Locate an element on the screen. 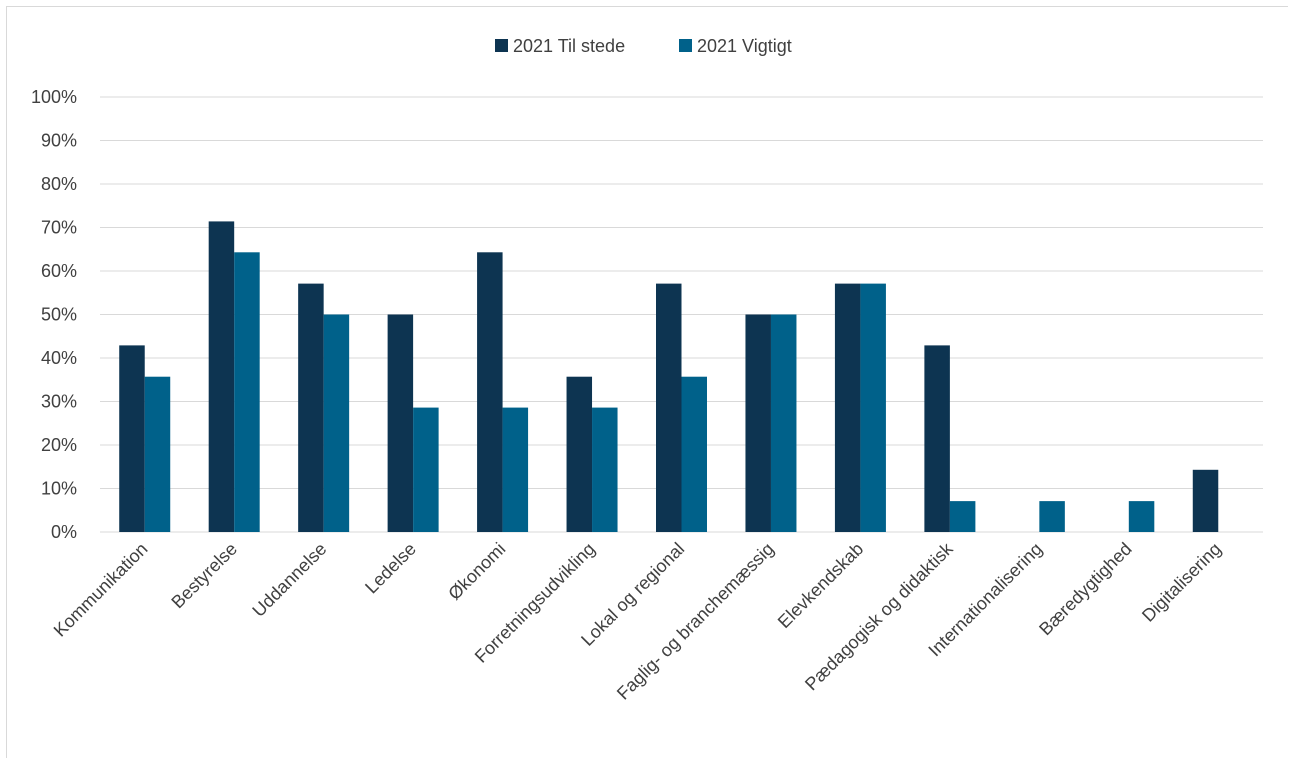  y-tick-label: 0% is located at coordinates (64, 532).